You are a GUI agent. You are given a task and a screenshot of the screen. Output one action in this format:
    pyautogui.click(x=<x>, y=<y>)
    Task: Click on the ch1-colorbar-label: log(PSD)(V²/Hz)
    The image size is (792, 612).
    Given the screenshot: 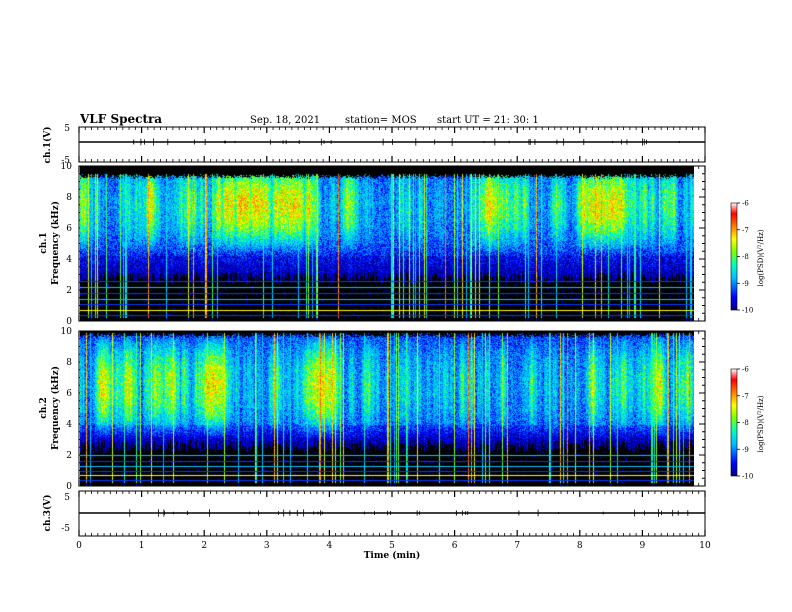 What is the action you would take?
    pyautogui.click(x=761, y=257)
    